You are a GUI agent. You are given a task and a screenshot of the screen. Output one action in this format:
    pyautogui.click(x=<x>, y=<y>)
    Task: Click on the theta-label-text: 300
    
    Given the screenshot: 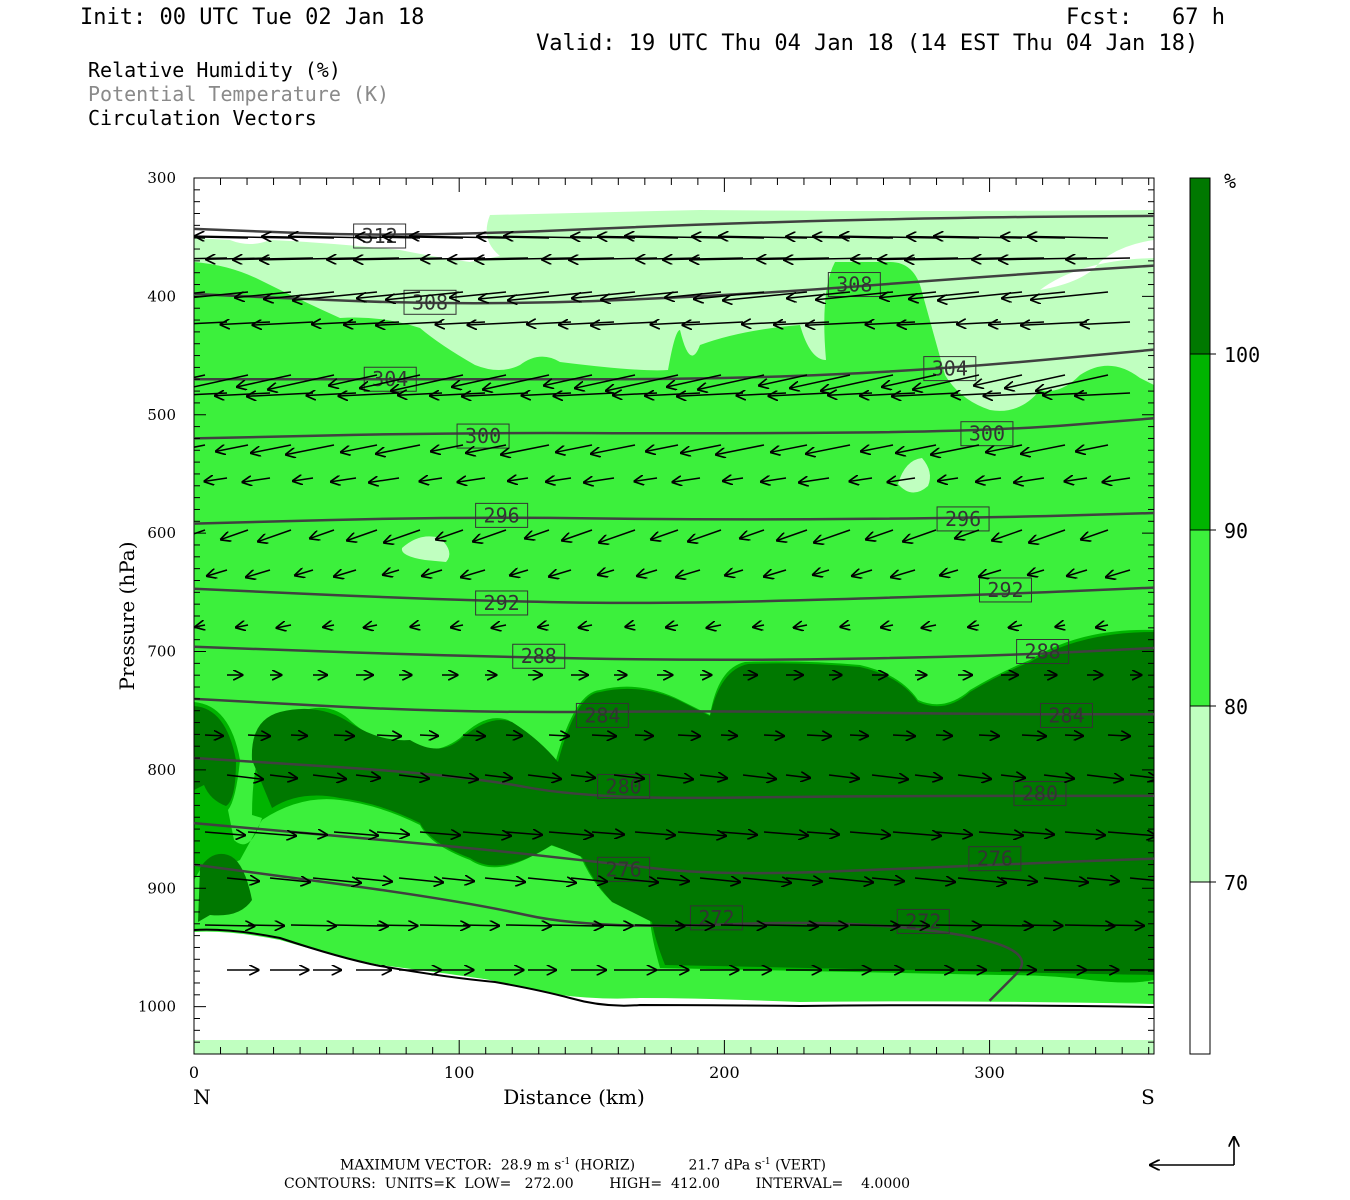 What is the action you would take?
    pyautogui.click(x=483, y=436)
    